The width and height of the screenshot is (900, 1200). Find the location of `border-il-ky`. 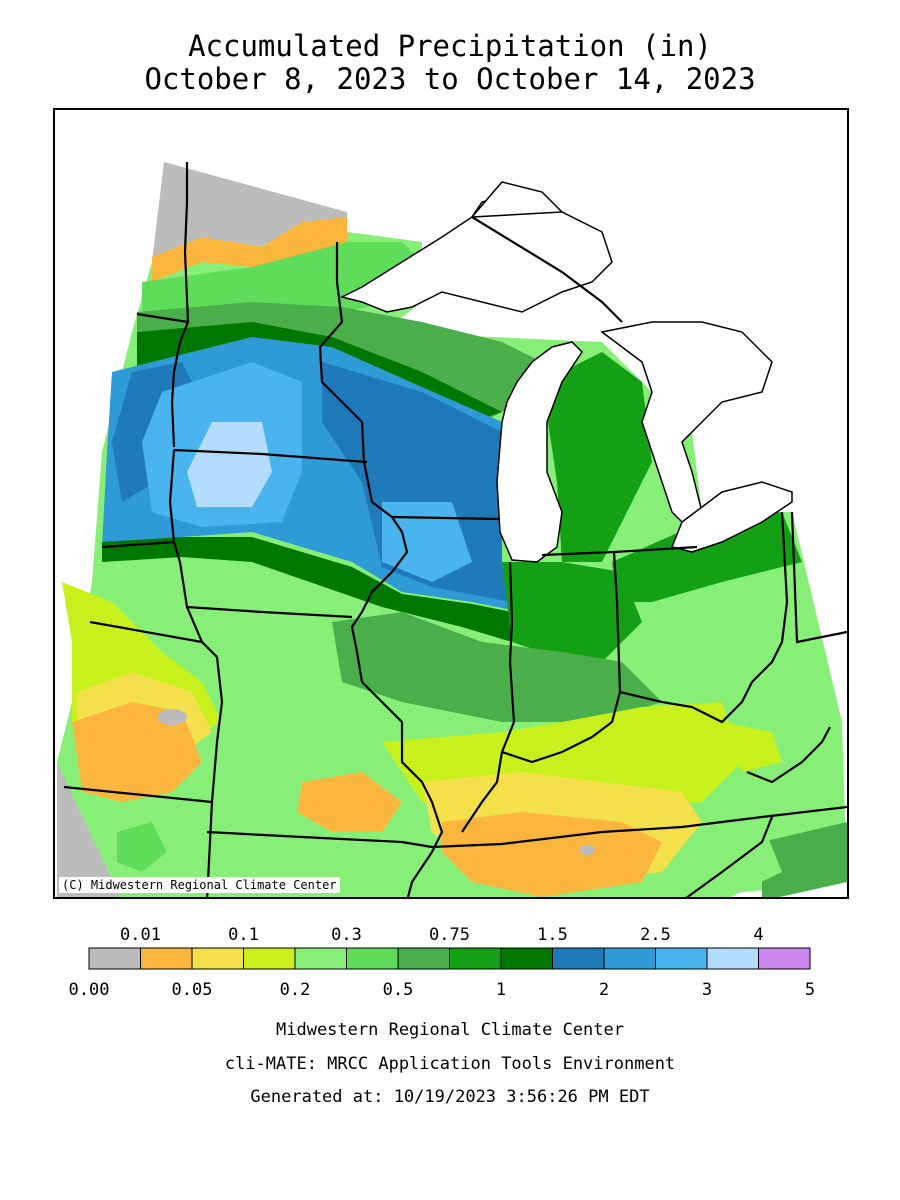

border-il-ky is located at coordinates (482, 792).